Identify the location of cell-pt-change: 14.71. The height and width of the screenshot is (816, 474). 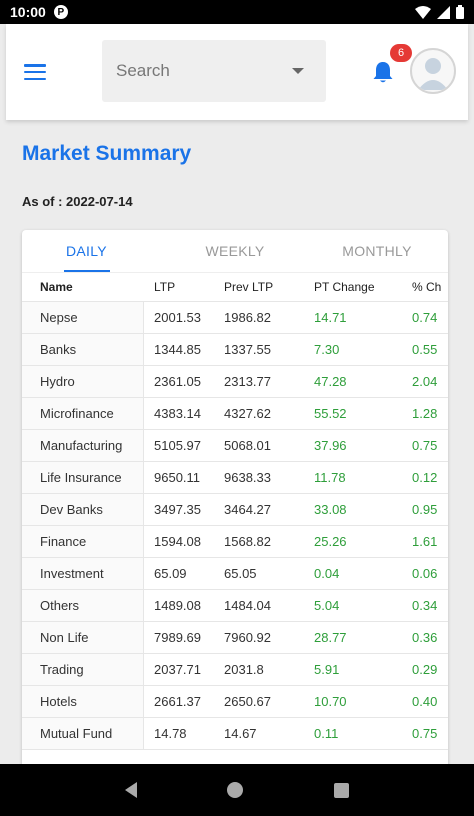
(330, 317).